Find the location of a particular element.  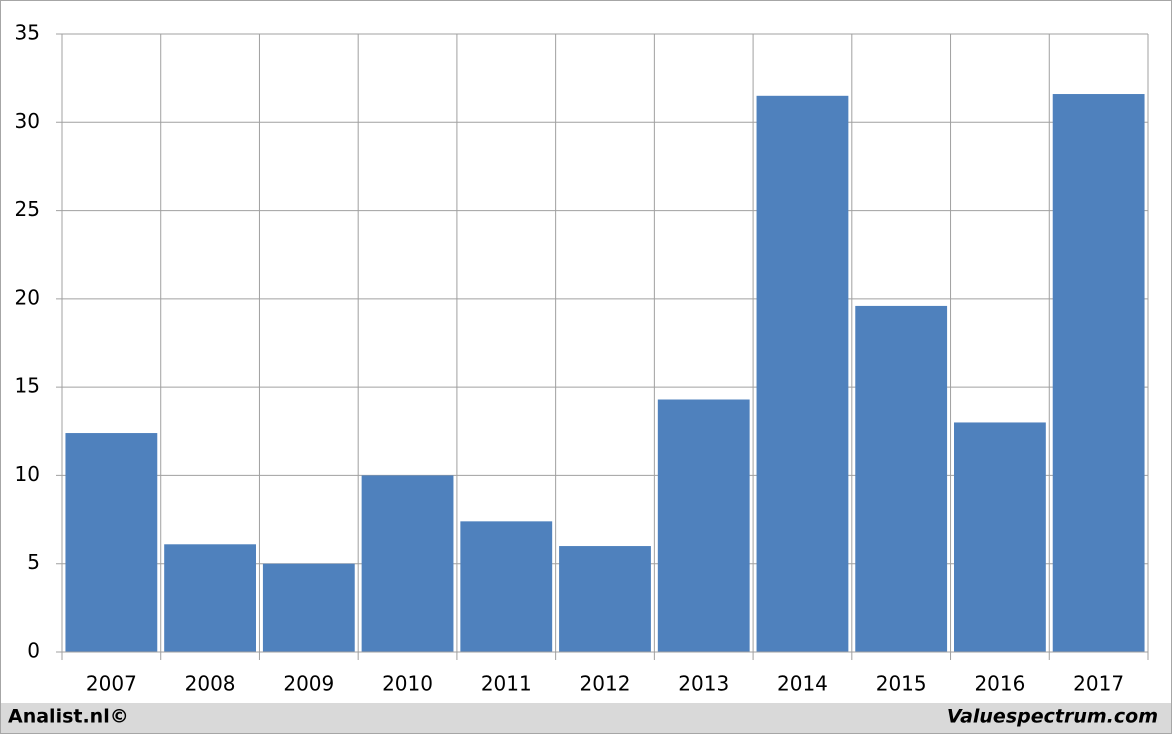

x-tick-label: 2016 is located at coordinates (999, 684).